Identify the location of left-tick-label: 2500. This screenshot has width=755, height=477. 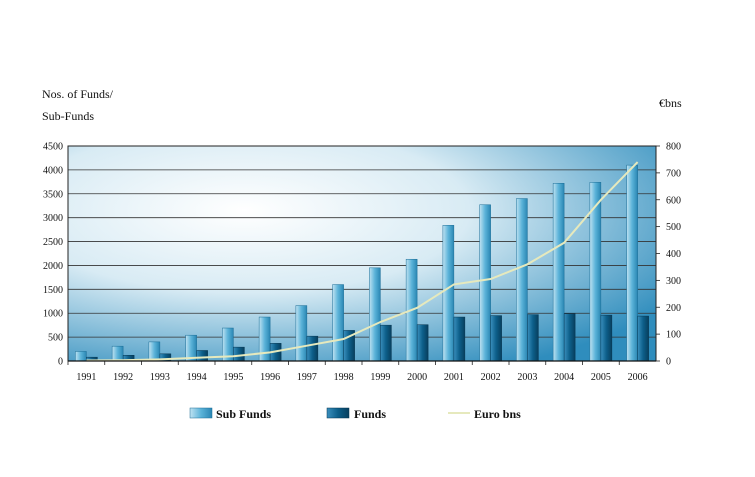
(53, 242).